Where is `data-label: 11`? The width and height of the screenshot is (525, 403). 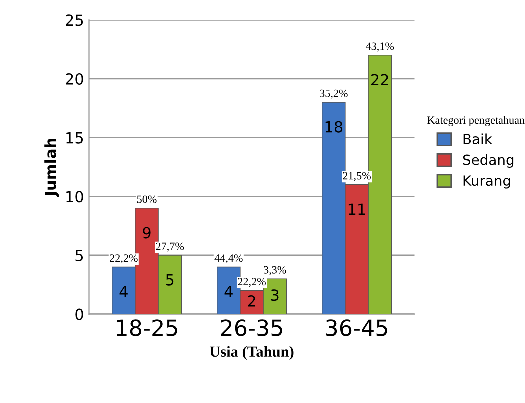 data-label: 11 is located at coordinates (357, 209).